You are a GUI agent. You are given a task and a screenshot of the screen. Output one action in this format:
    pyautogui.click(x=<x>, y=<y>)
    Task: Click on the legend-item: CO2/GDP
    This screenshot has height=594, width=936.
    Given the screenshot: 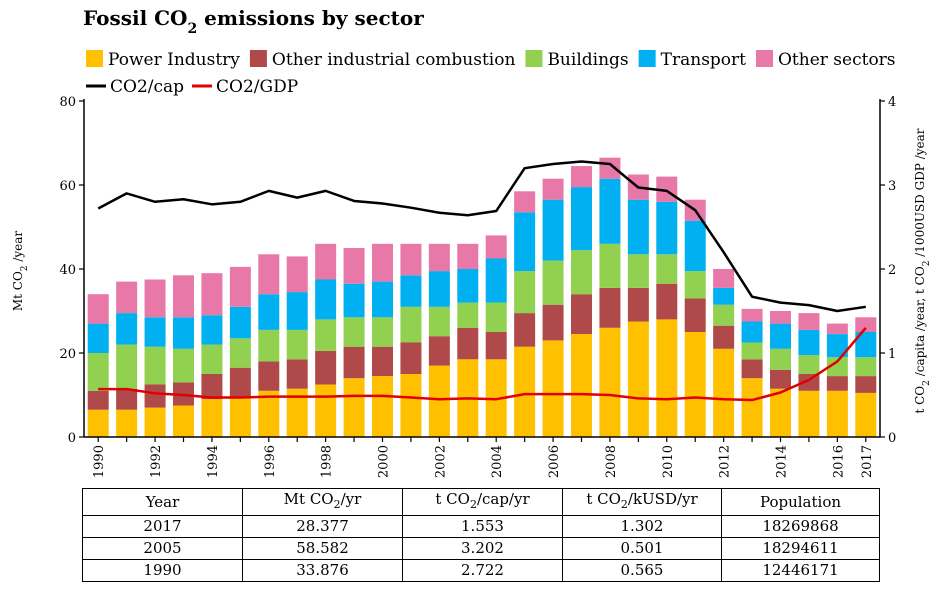 What is the action you would take?
    pyautogui.click(x=245, y=87)
    